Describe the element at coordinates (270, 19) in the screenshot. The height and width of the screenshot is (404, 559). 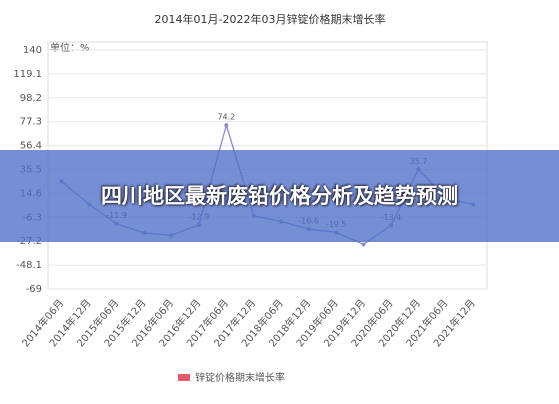
I see `chart-title: 2014年01月-2022年03月锌锭价格期末增长率` at that location.